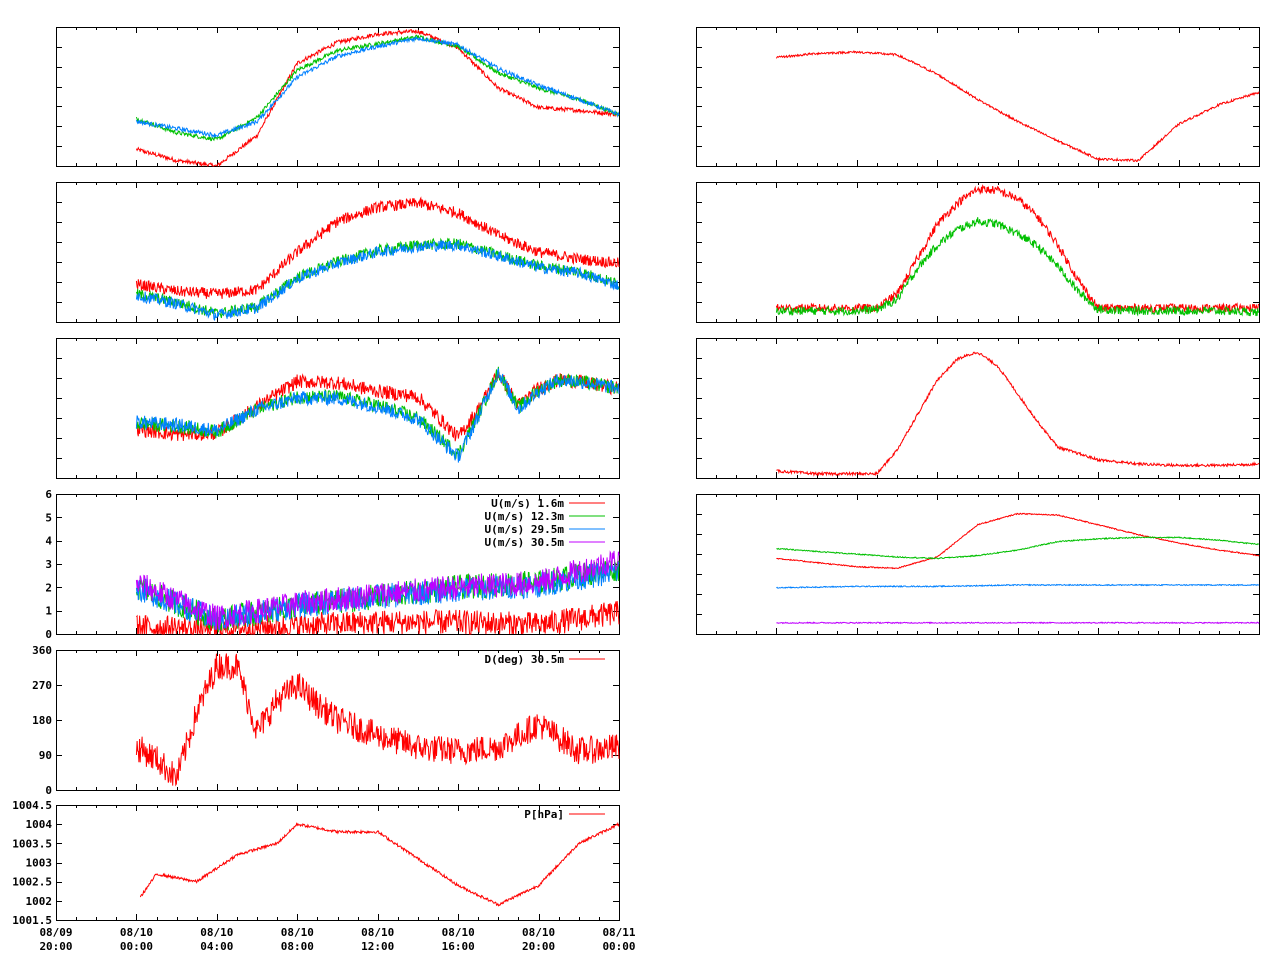 This screenshot has width=1280, height=960. What do you see at coordinates (525, 529) in the screenshot?
I see `legend-label: U(m/s) 29.5m` at bounding box center [525, 529].